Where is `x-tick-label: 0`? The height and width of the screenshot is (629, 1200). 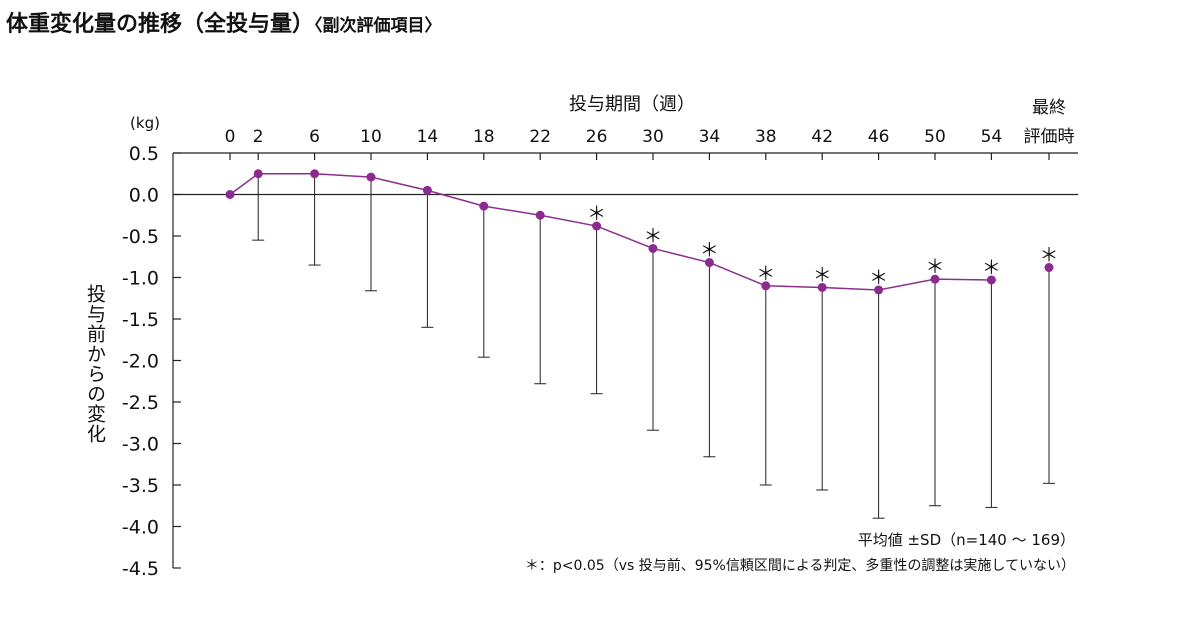
x-tick-label: 0 is located at coordinates (230, 137).